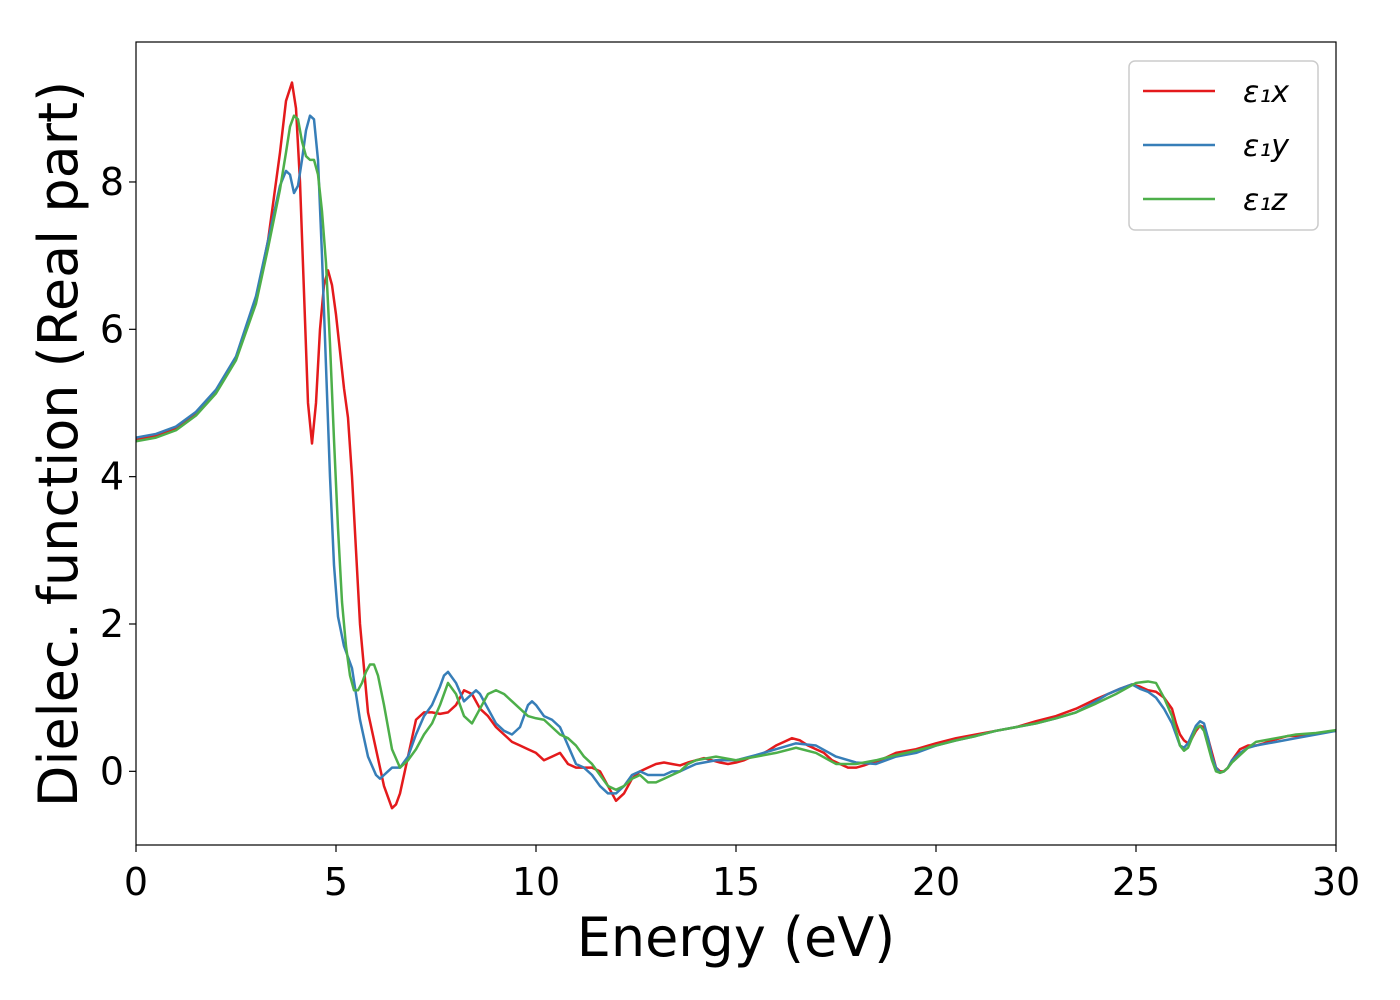 The height and width of the screenshot is (1000, 1400). Describe the element at coordinates (112, 329) in the screenshot. I see `y-tick-label: 6` at that location.